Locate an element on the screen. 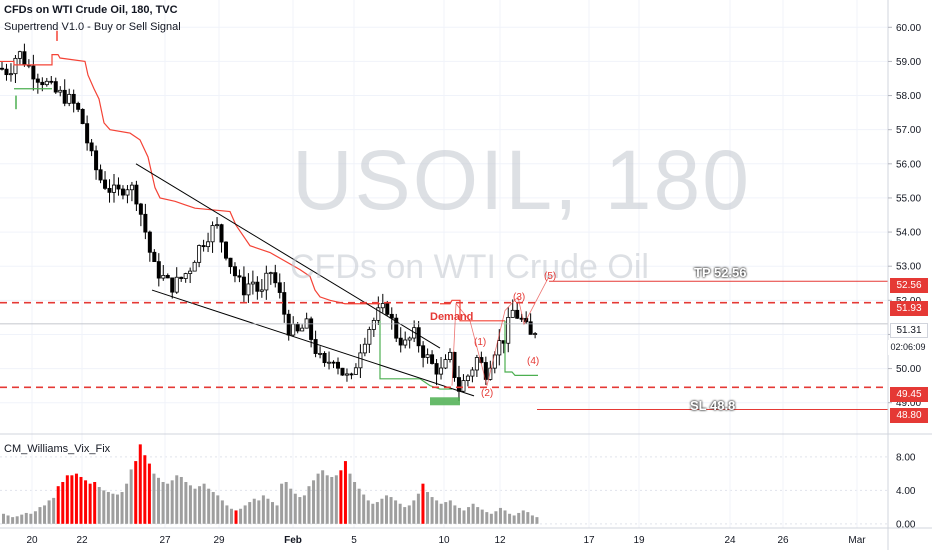 The image size is (932, 550). price-tag-support: 49.45 is located at coordinates (909, 394).